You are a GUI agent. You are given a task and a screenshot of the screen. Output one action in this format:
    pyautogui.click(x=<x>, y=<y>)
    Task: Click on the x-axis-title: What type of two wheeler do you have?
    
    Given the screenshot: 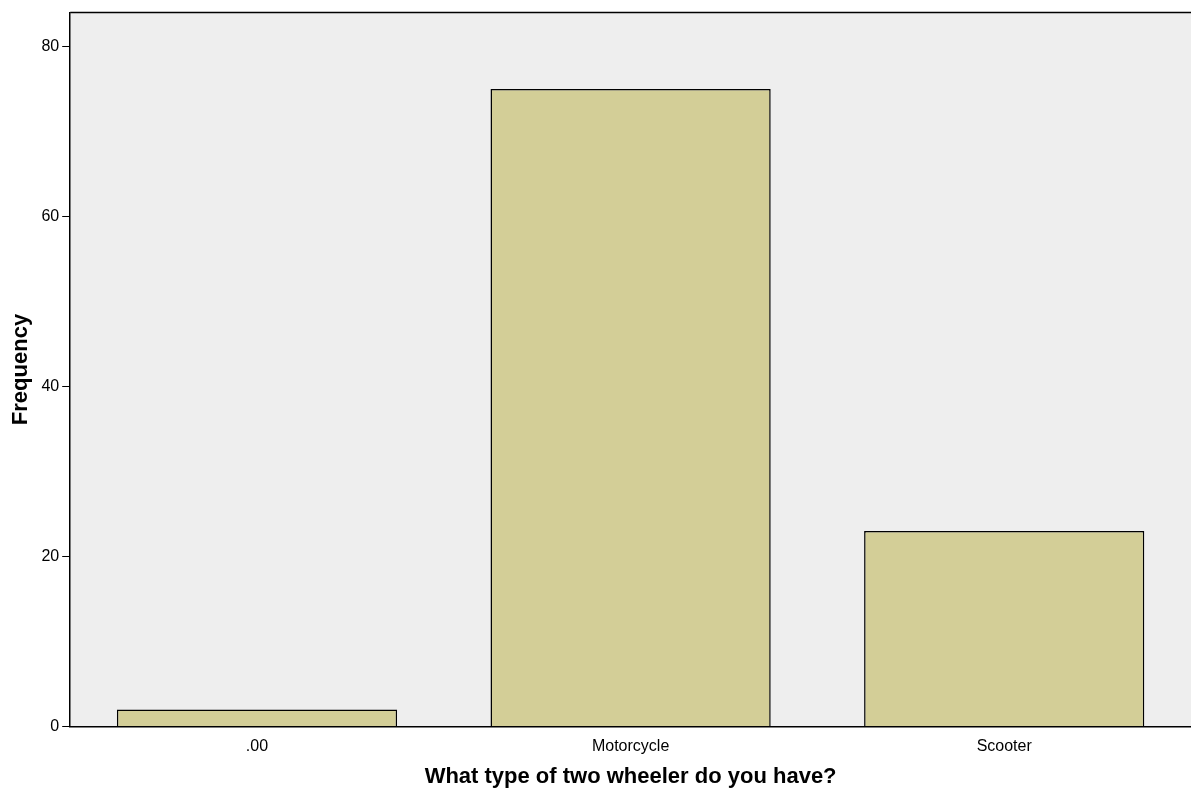 What is the action you would take?
    pyautogui.click(x=630, y=775)
    